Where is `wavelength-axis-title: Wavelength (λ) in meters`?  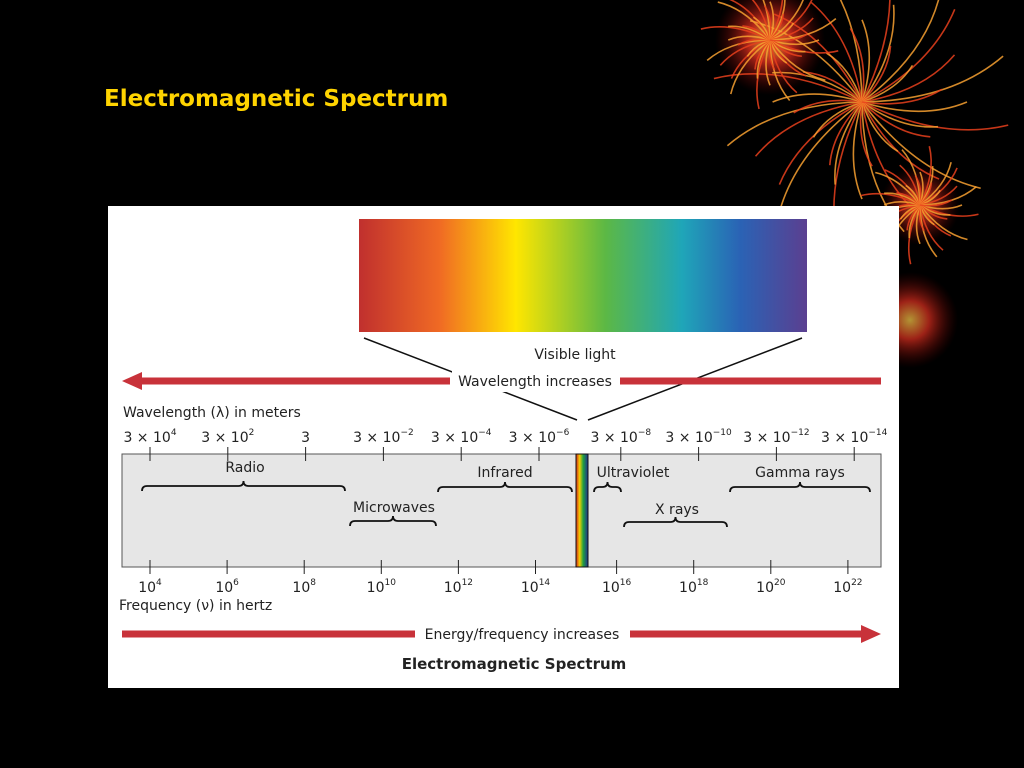
wavelength-axis-title: Wavelength (λ) in meters is located at coordinates (212, 413).